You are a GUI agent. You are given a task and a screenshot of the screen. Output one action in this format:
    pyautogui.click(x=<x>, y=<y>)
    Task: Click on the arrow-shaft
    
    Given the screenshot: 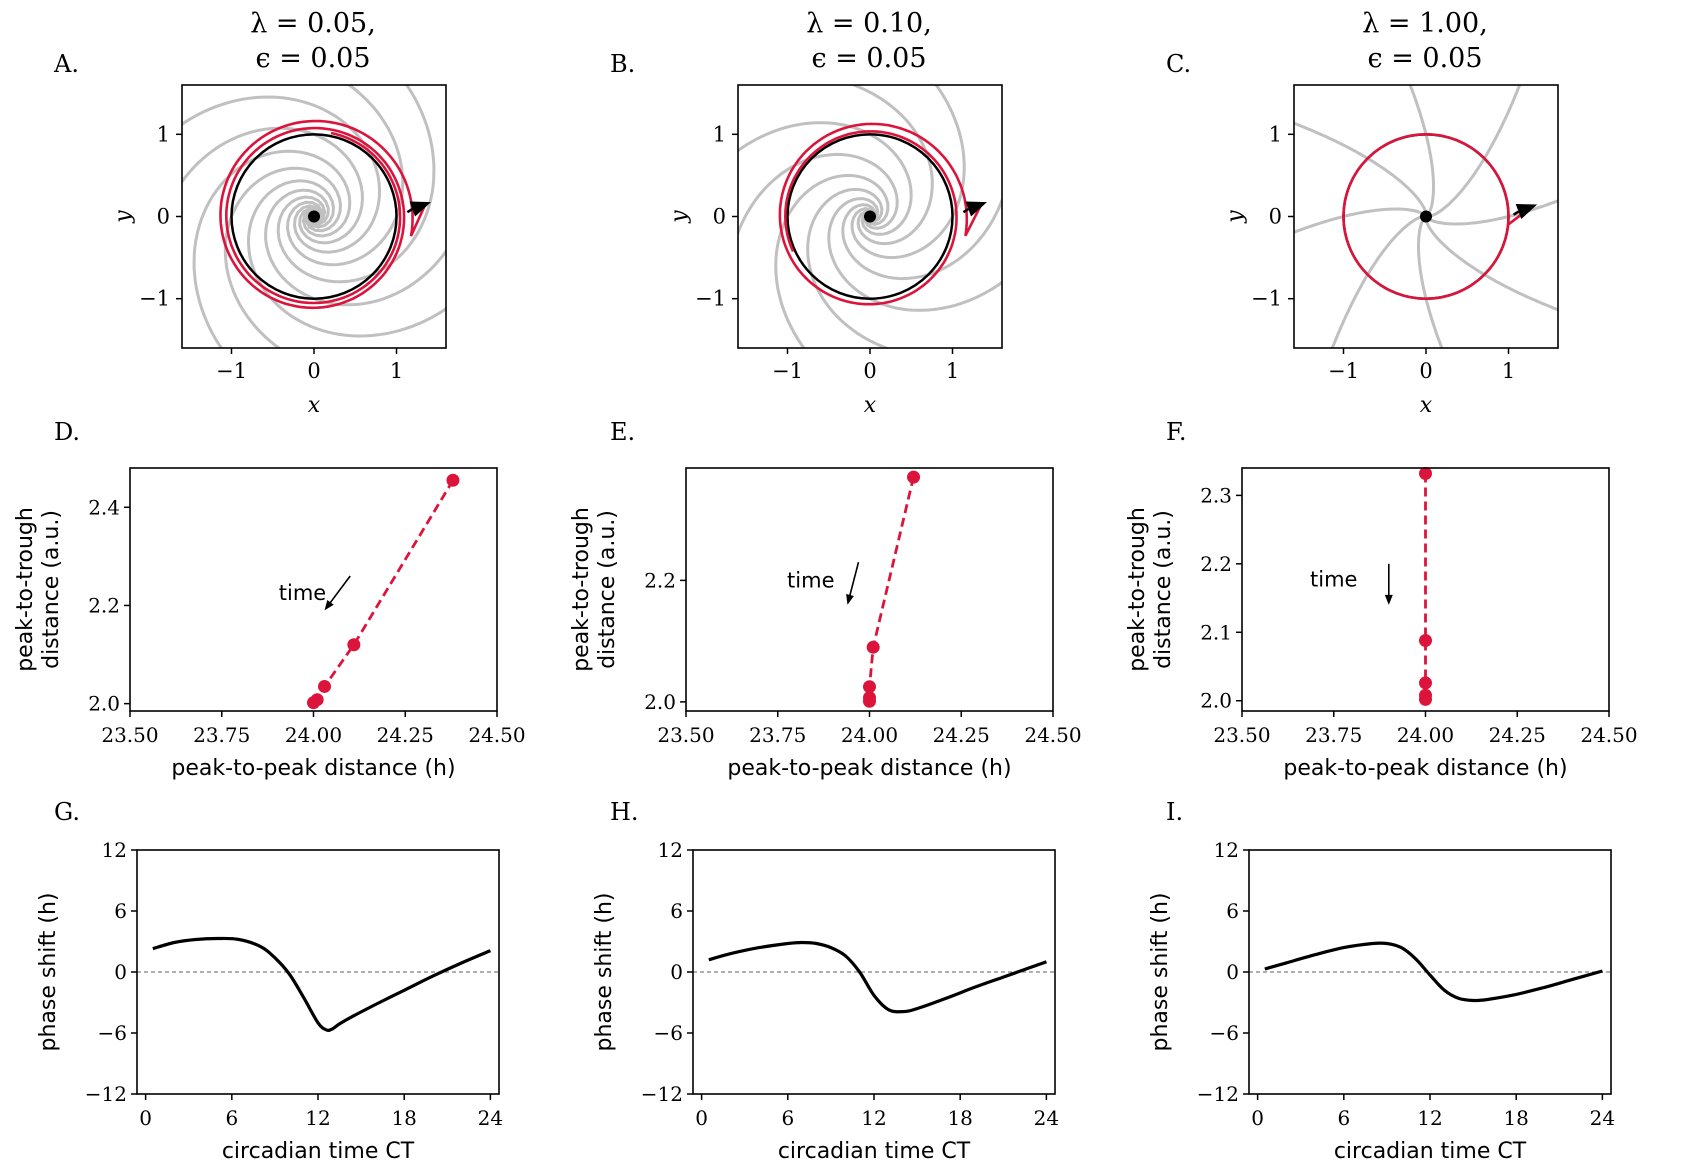 What is the action you would take?
    pyautogui.click(x=1516, y=213)
    